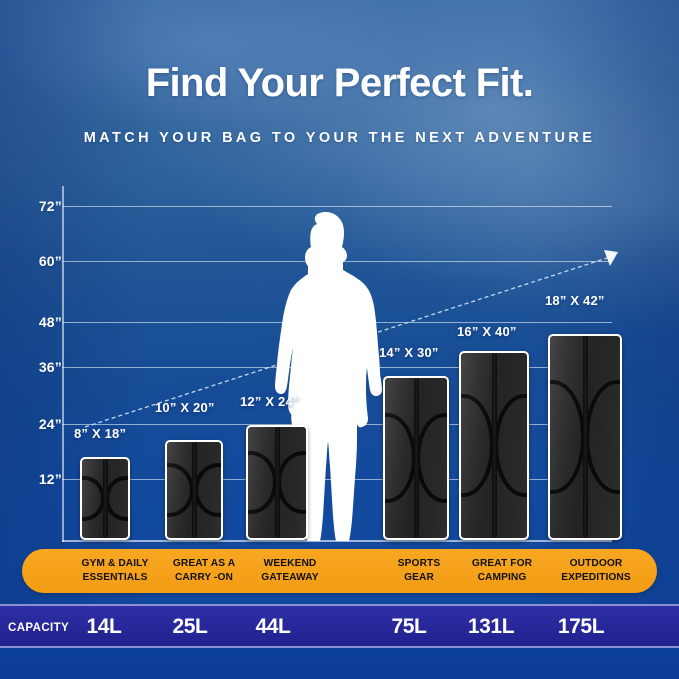 Image resolution: width=679 pixels, height=679 pixels. What do you see at coordinates (104, 626) in the screenshot?
I see `capacity-value-1: 14L` at bounding box center [104, 626].